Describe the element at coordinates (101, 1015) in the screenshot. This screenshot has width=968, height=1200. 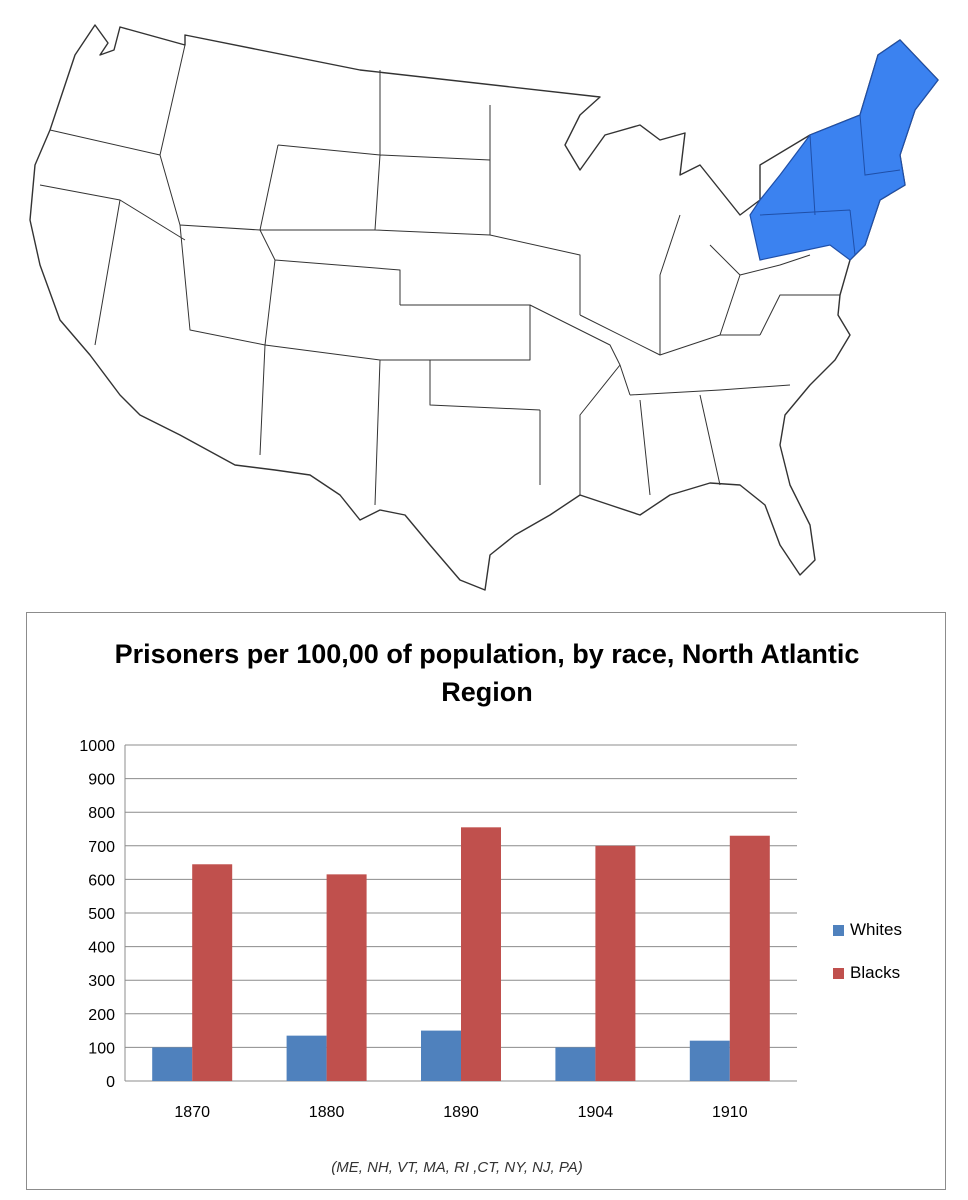
I see `y-tick-label: 200` at that location.